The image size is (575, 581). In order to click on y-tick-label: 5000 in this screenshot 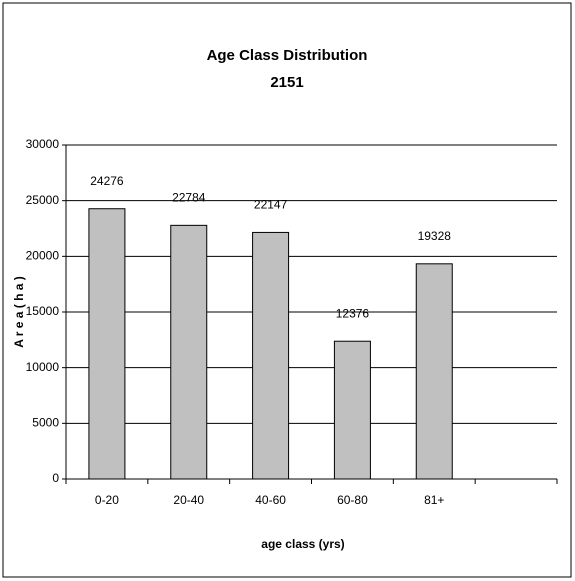, I will do `click(45, 423)`.